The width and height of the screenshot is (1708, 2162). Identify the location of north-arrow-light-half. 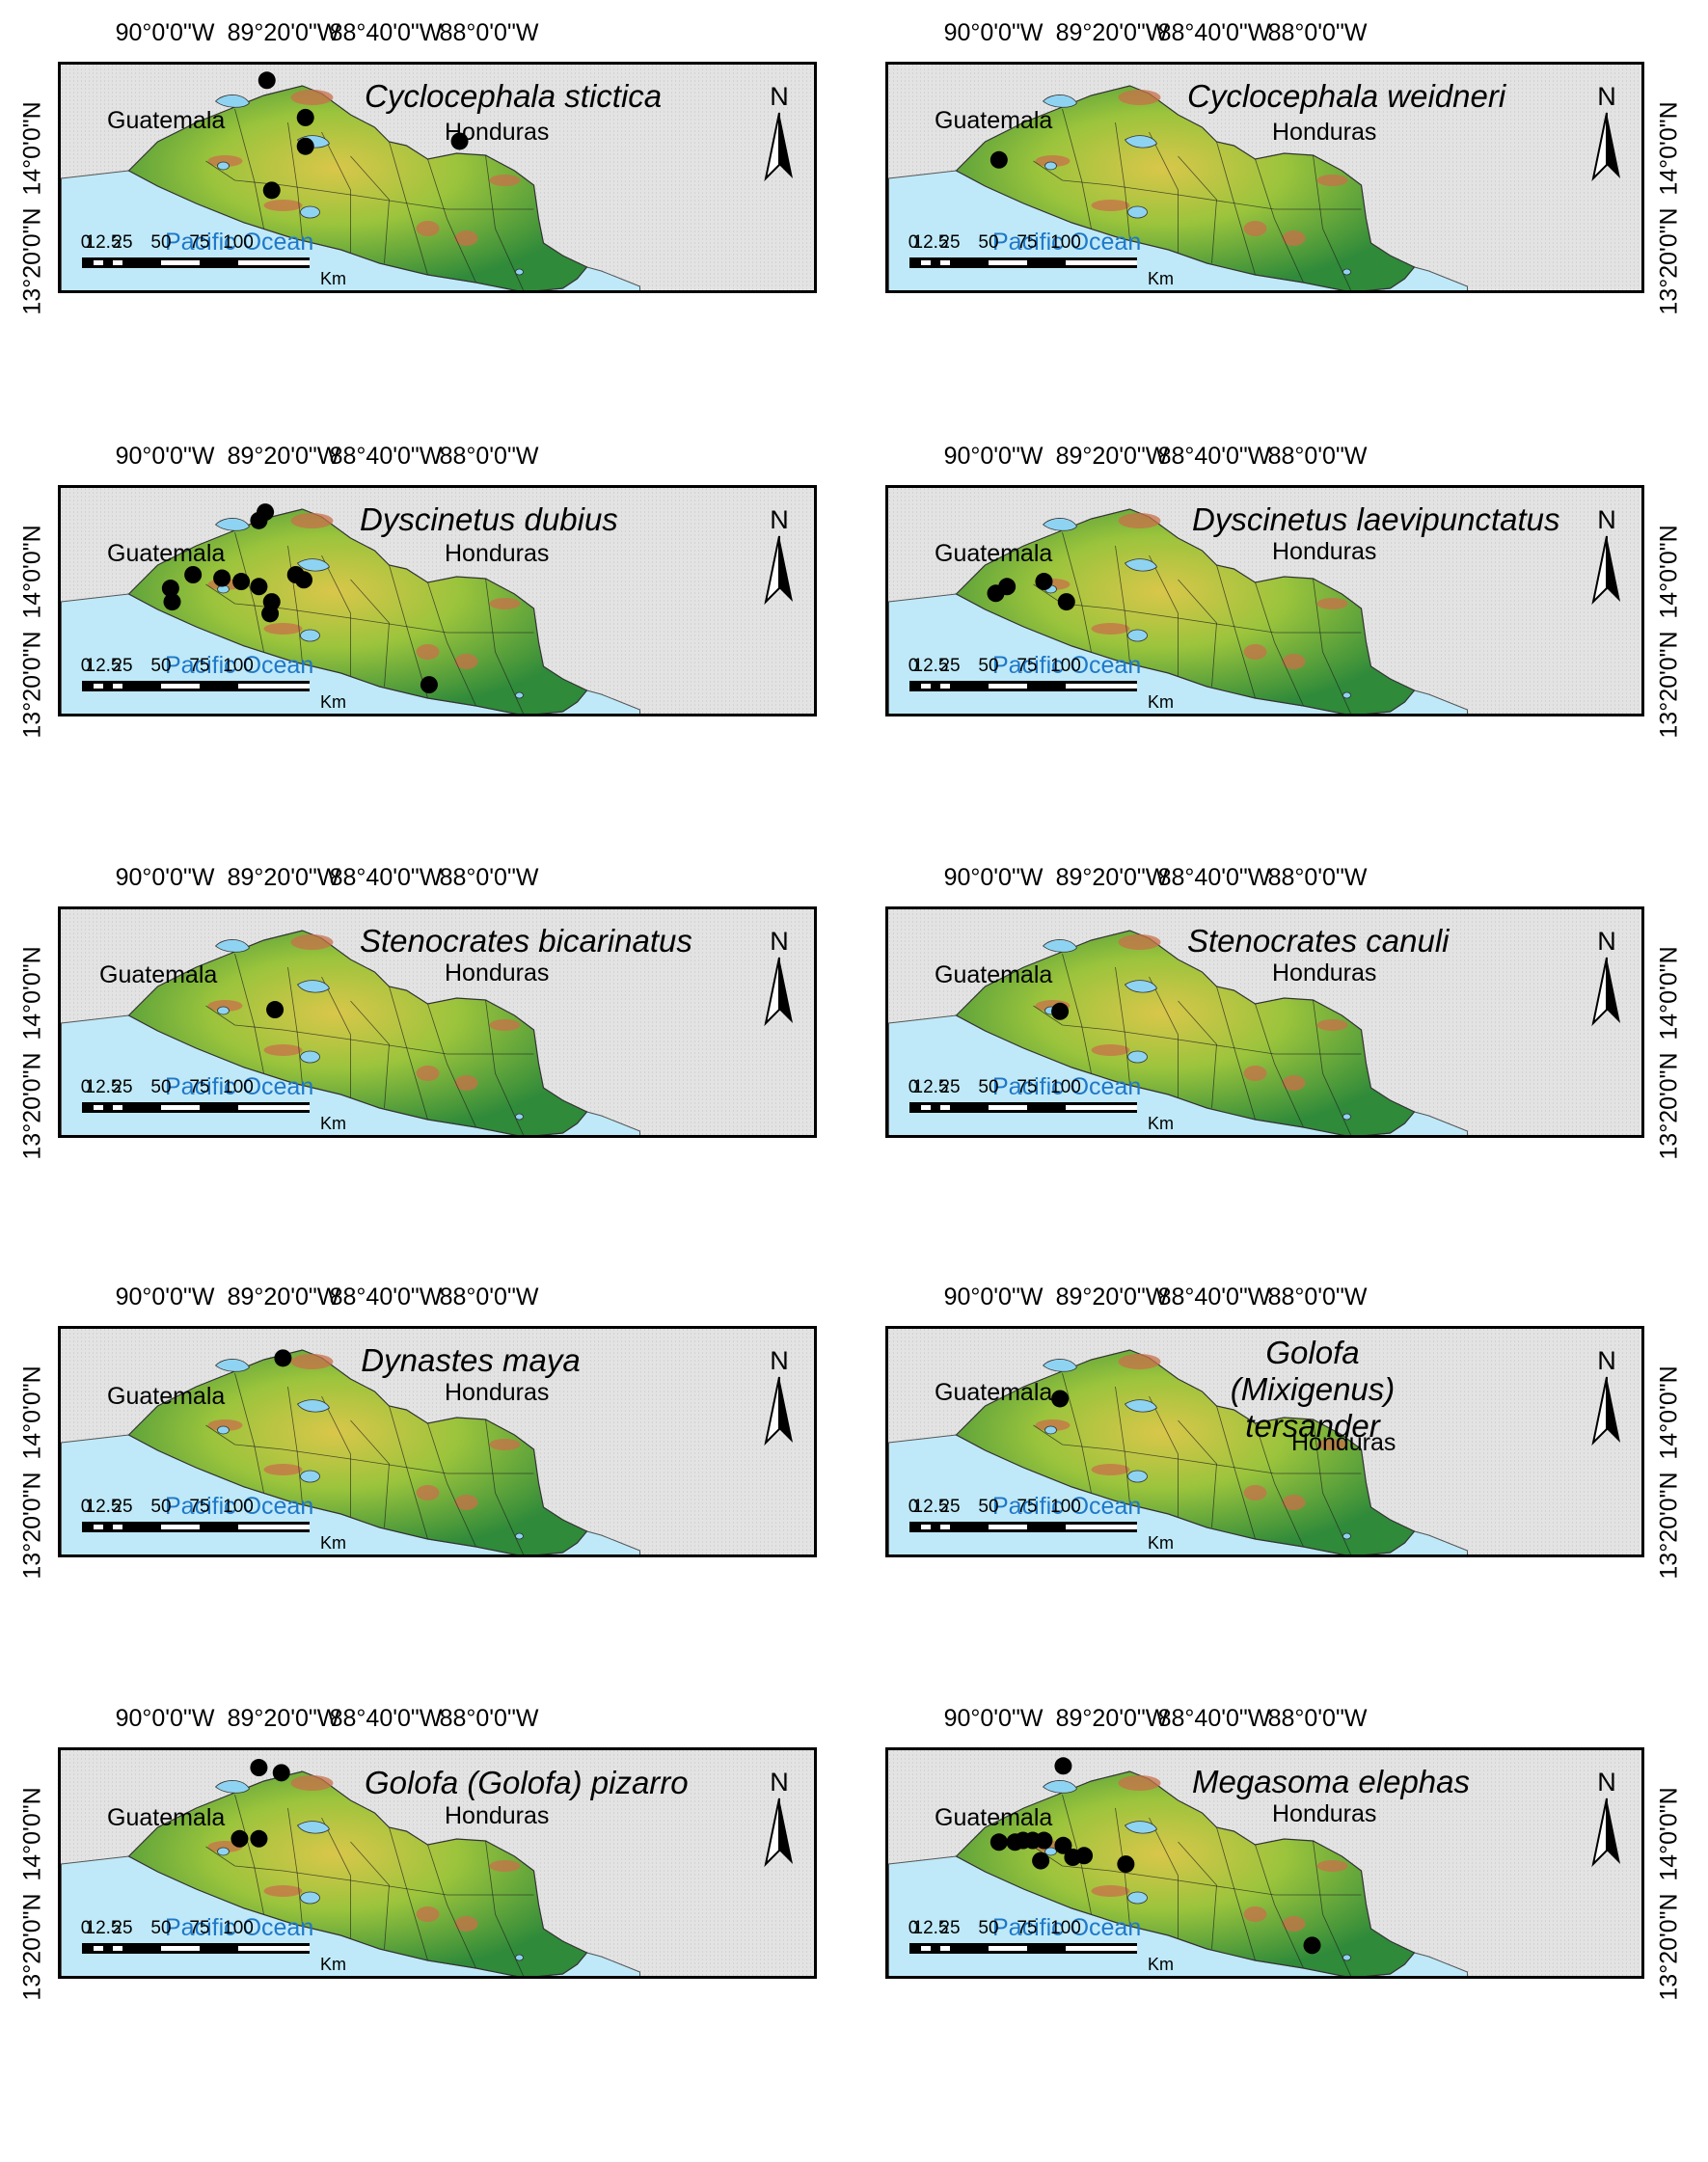
(1599, 570).